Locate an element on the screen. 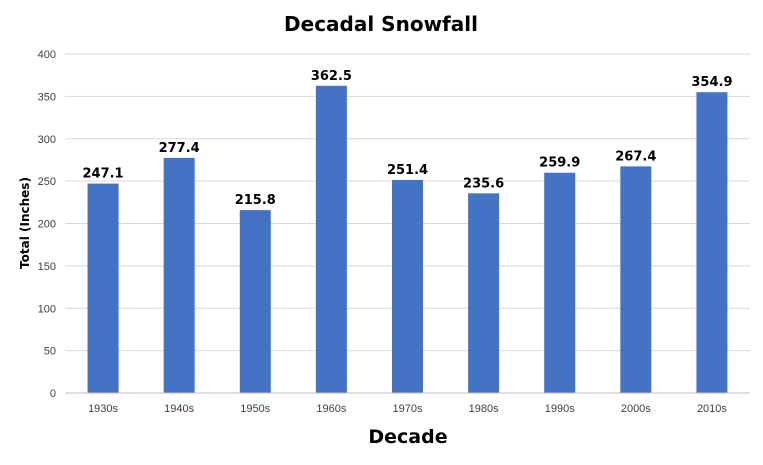 This screenshot has width=763, height=465. y-axis-label: Total (Inches) is located at coordinates (25, 223).